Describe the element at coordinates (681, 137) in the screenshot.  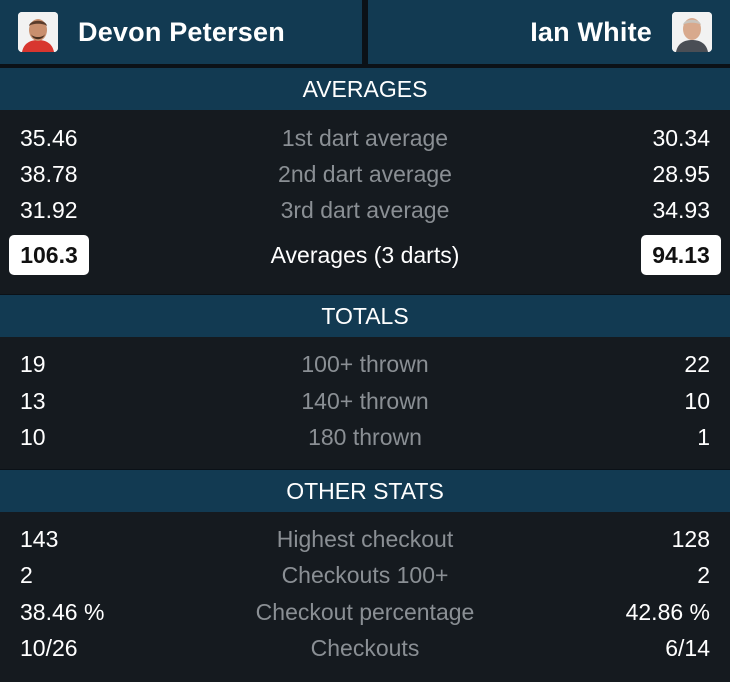
I see `stat-right-value: 30.34` at that location.